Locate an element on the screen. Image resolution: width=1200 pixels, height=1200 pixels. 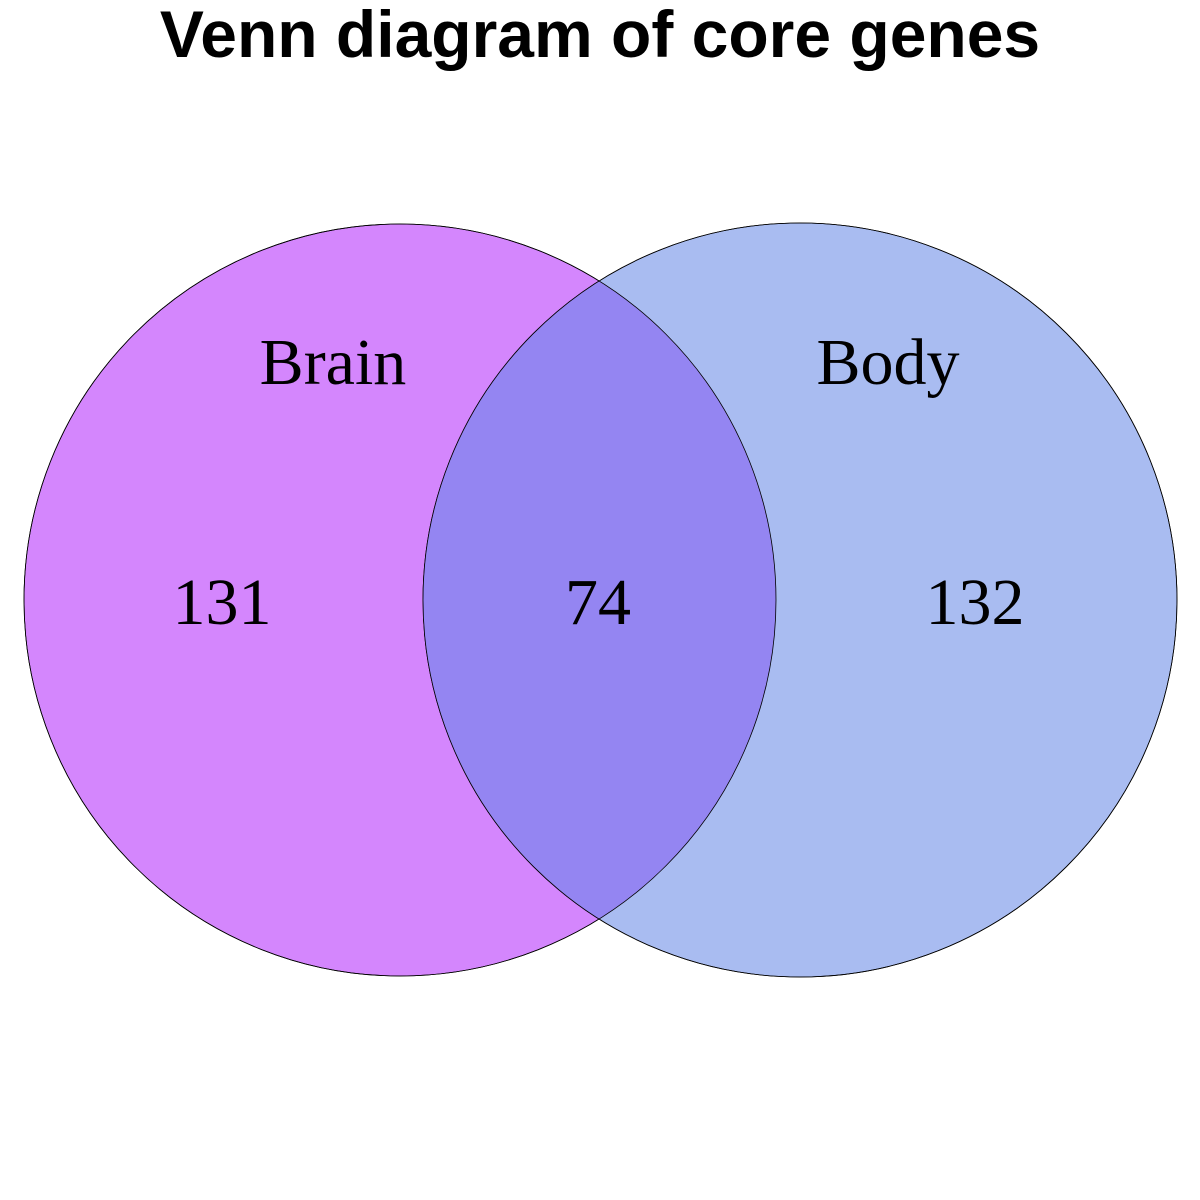
brain-set-label: Brain is located at coordinates (333, 362).